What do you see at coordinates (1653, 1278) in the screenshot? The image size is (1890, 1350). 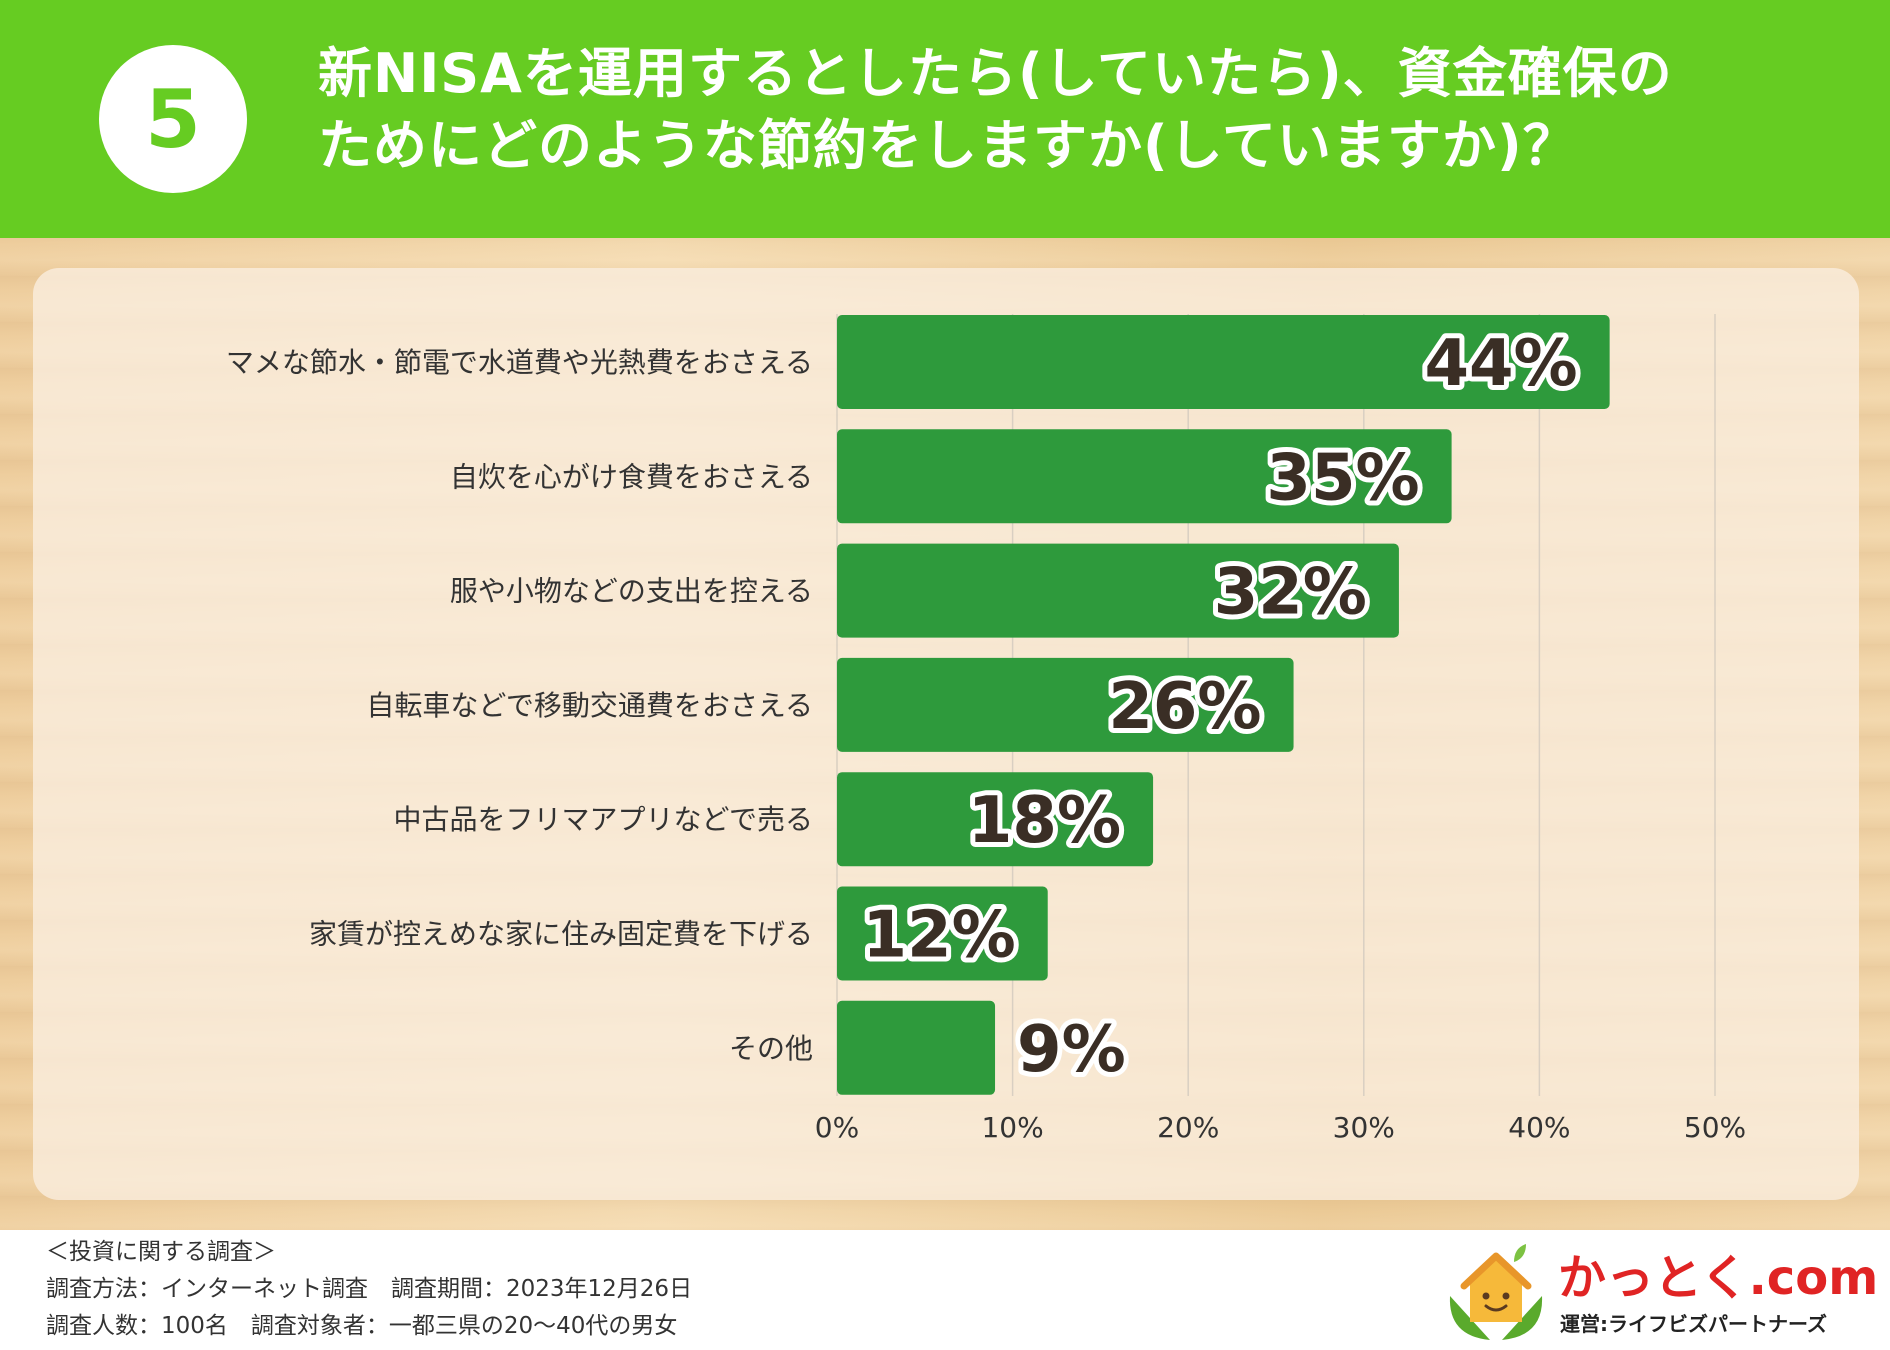 I see `logo-name-text: かっとく` at bounding box center [1653, 1278].